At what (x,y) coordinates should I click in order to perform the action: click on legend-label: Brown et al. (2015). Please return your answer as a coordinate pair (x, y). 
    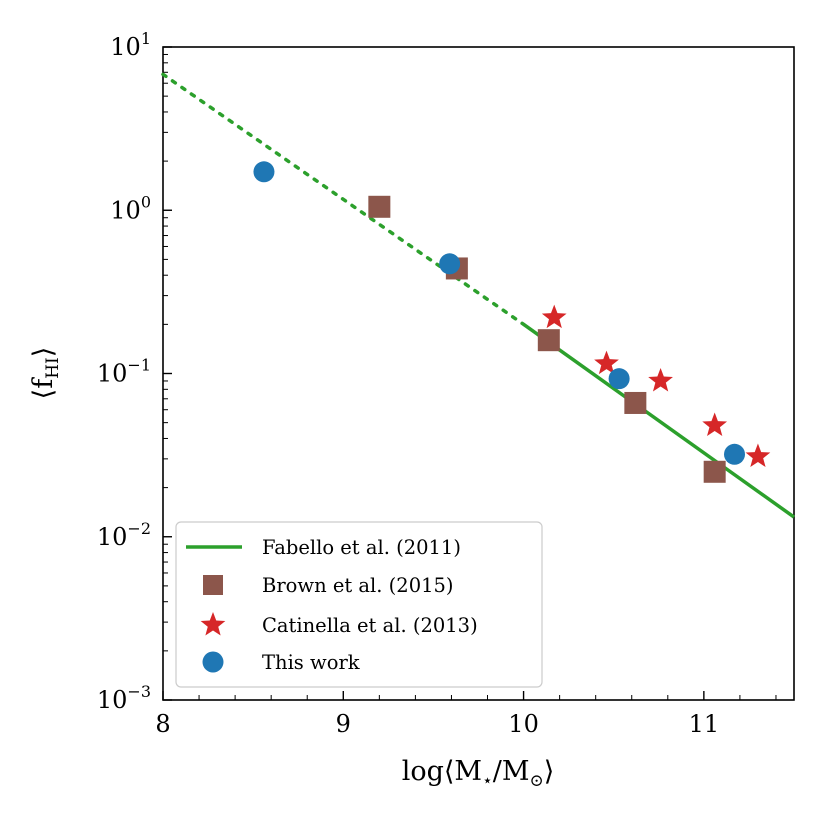
    Looking at the image, I should click on (358, 585).